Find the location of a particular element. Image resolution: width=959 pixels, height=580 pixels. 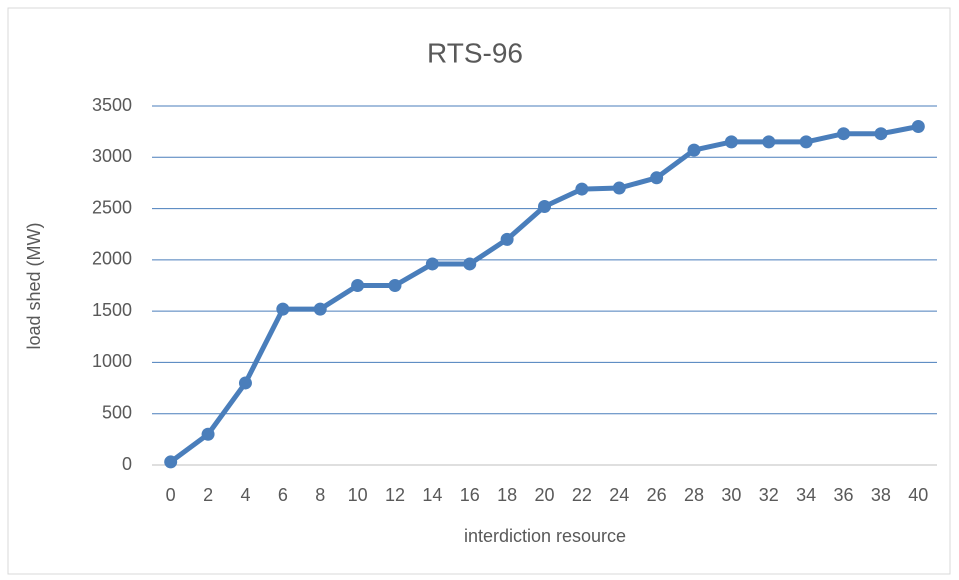

x-tick-label: 32 is located at coordinates (769, 495).